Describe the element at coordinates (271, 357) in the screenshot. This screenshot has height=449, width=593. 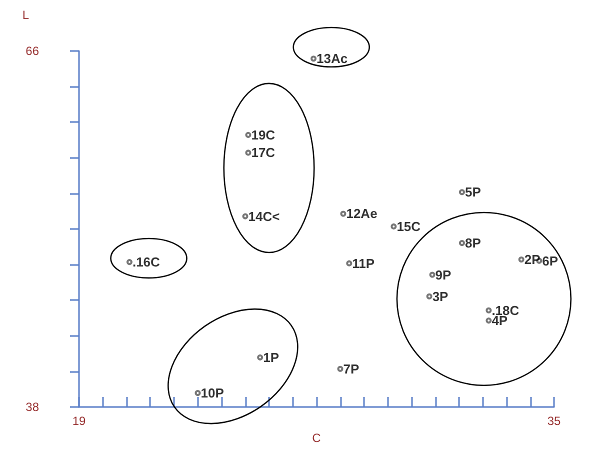
I see `annotation: 1P` at that location.